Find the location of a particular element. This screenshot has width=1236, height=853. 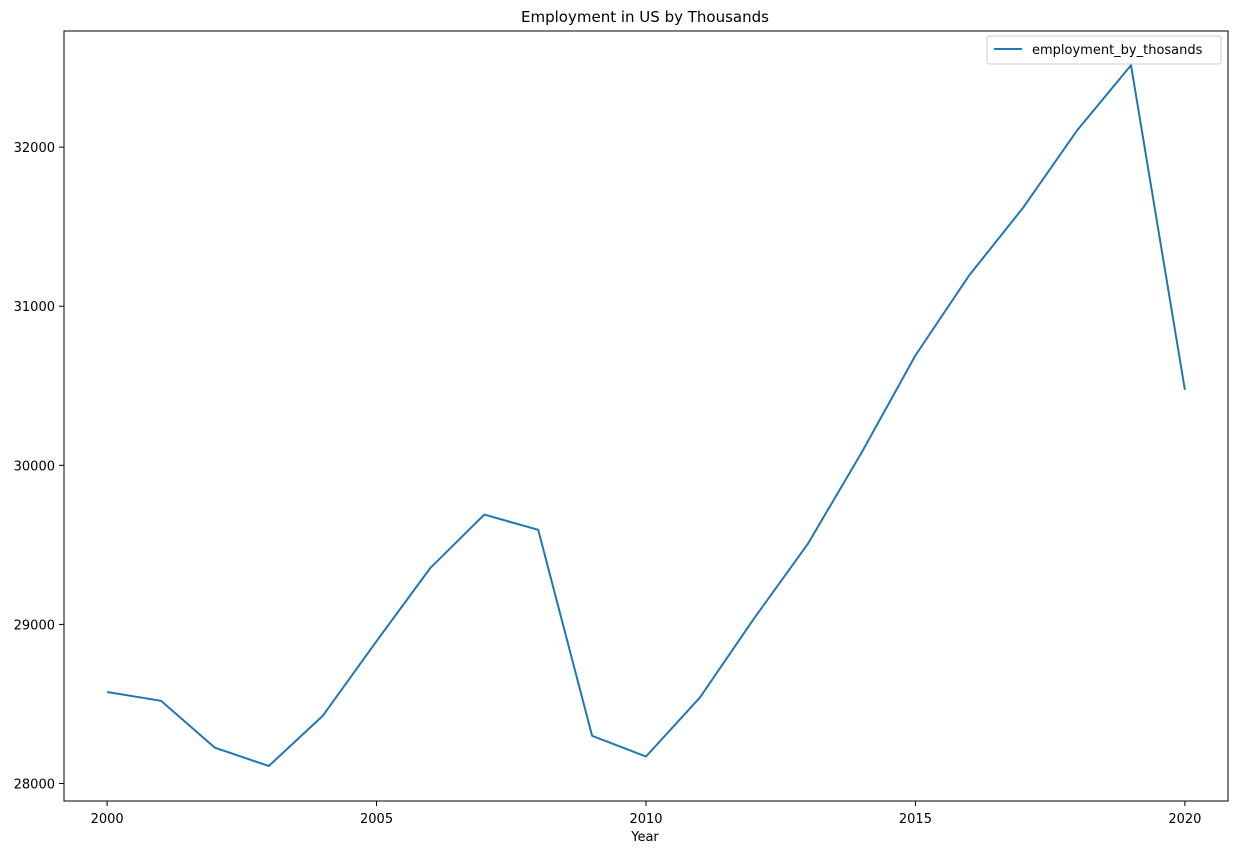

x-tick-label: 2010 is located at coordinates (645, 819).